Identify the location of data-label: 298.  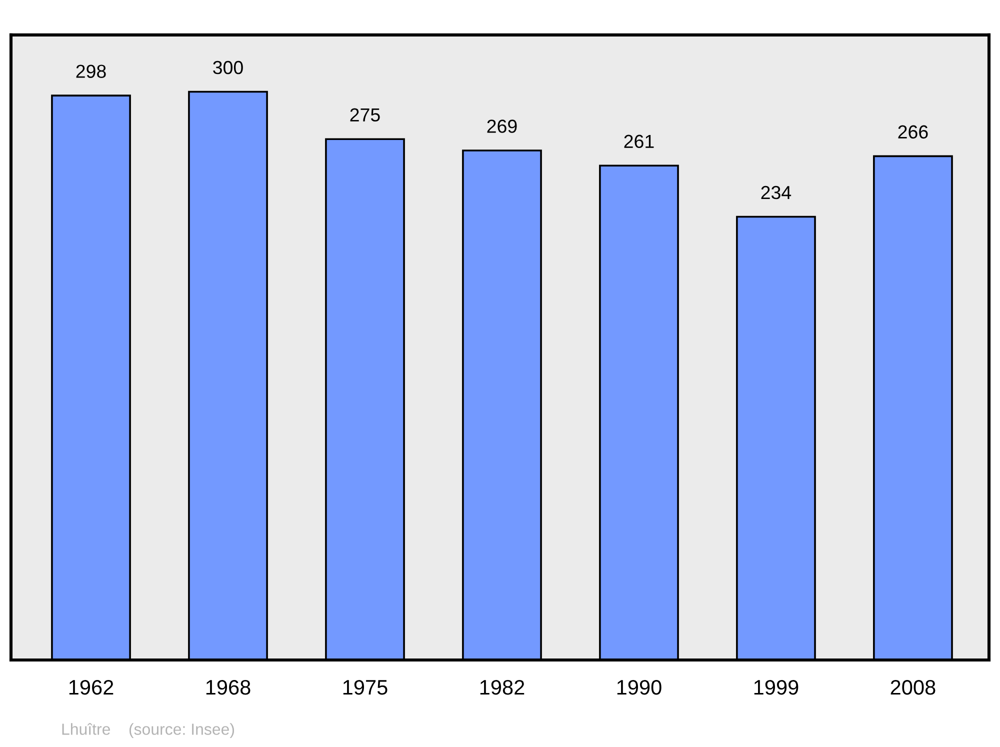
(91, 71).